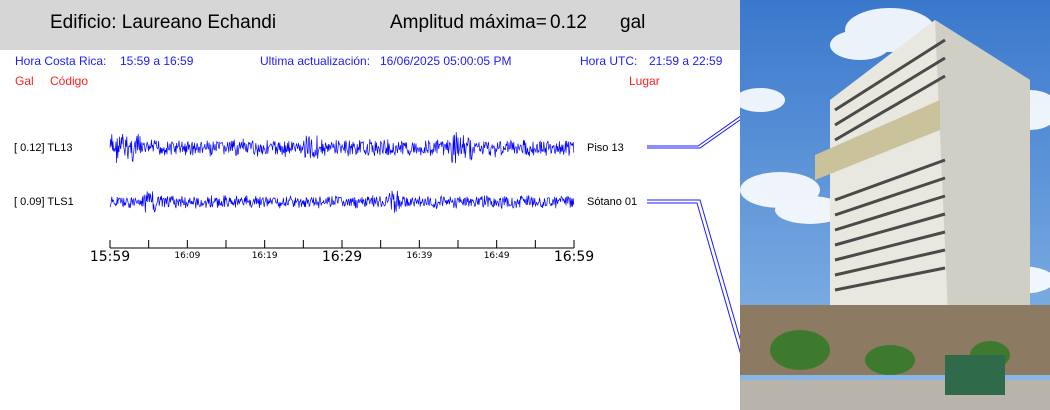 This screenshot has width=1050, height=410. I want to click on code-column-header: Código, so click(69, 81).